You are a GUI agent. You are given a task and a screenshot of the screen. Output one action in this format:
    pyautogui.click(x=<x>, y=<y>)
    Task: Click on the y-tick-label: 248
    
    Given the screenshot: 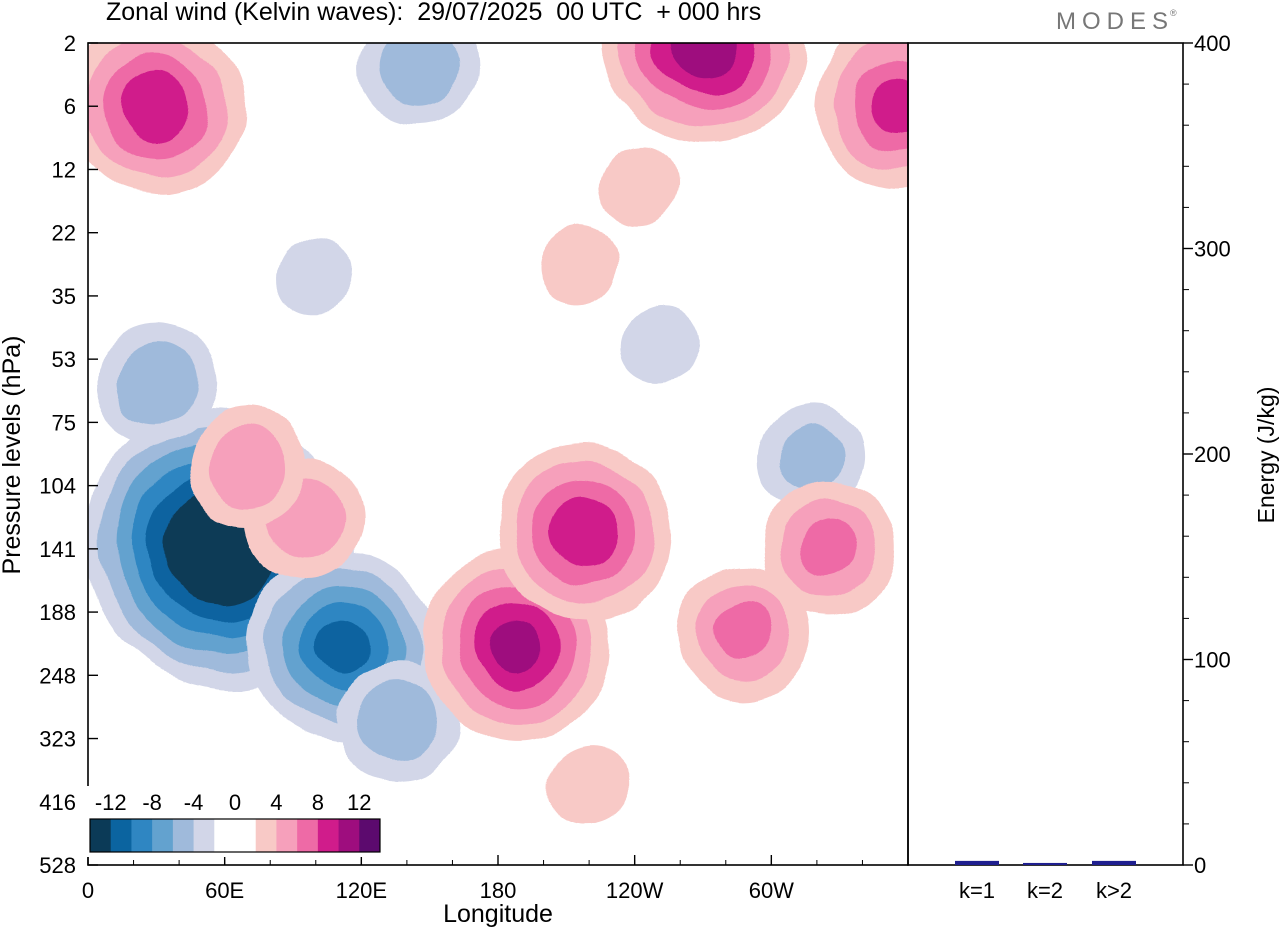 What is the action you would take?
    pyautogui.click(x=57, y=675)
    